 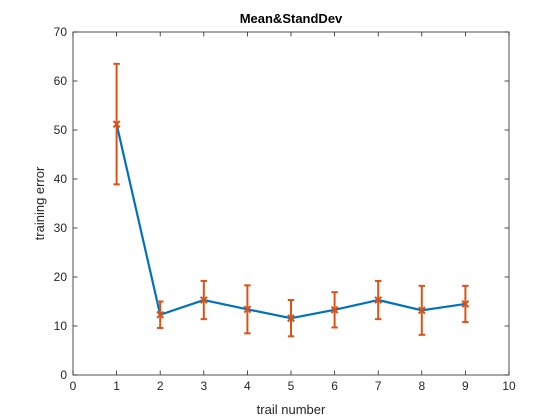 I want to click on y-tick-label: 20, so click(x=61, y=277).